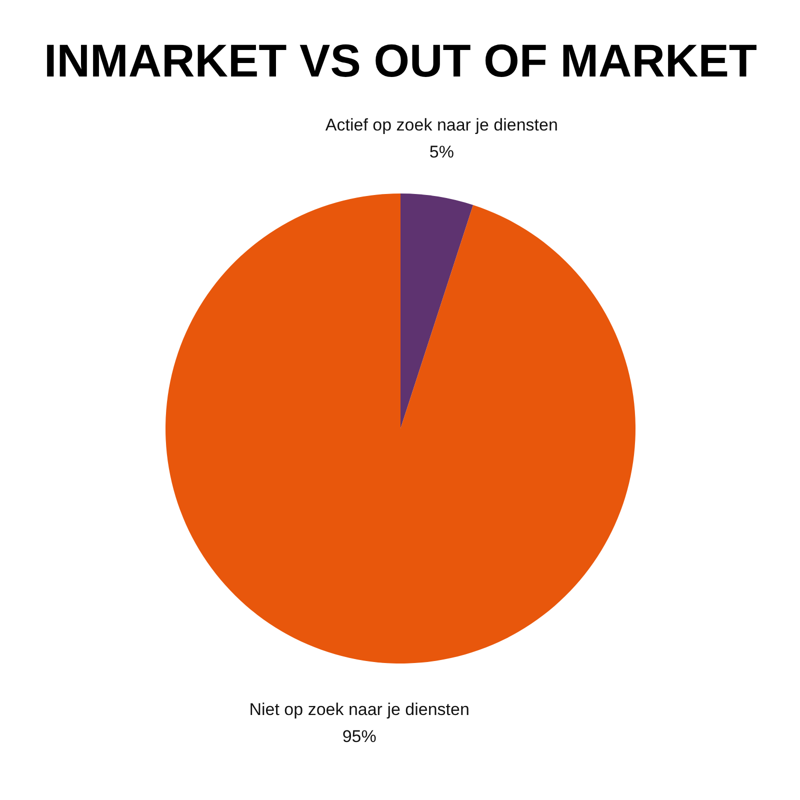 The image size is (800, 800). Describe the element at coordinates (359, 710) in the screenshot. I see `slice-label: Niet op zoek naar je diensten` at that location.